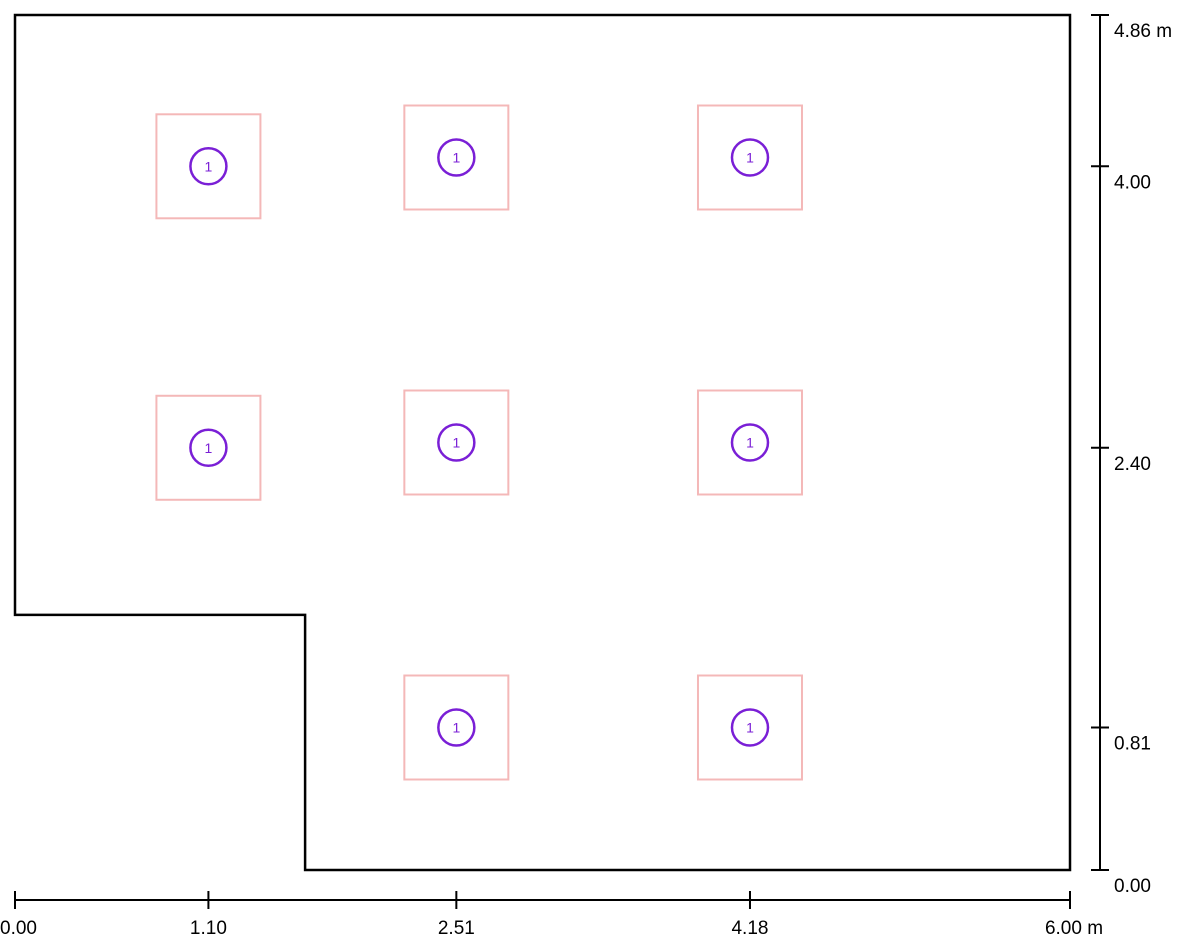 The image size is (1190, 940). Describe the element at coordinates (1074, 928) in the screenshot. I see `x-axis-tick-label: 6.00 m` at that location.